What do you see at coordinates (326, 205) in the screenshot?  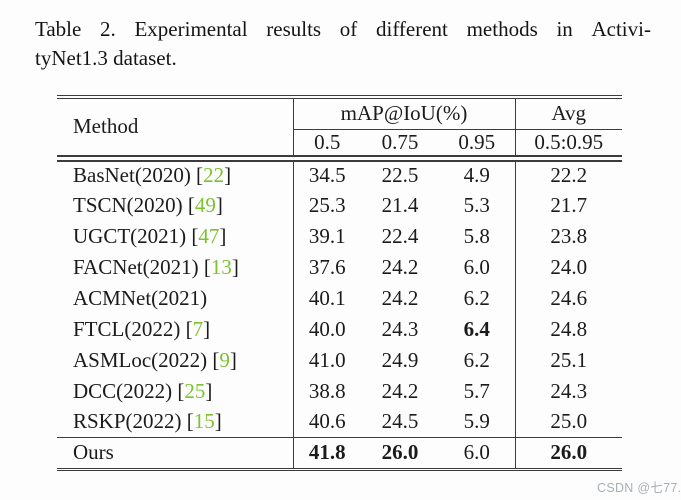 I see `value-cell: 25.3` at bounding box center [326, 205].